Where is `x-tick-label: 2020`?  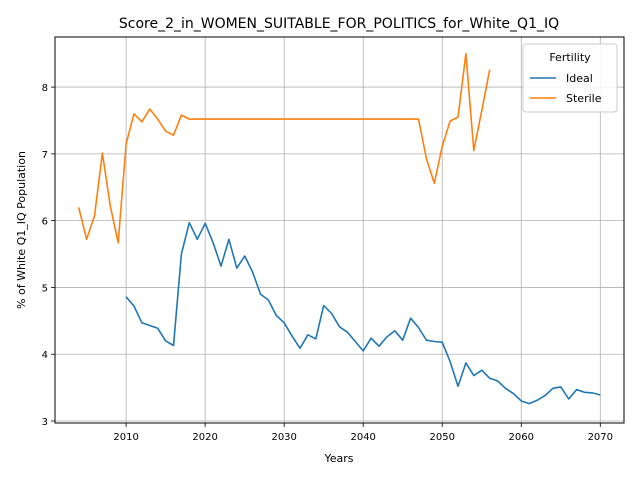
x-tick-label: 2020 is located at coordinates (204, 437).